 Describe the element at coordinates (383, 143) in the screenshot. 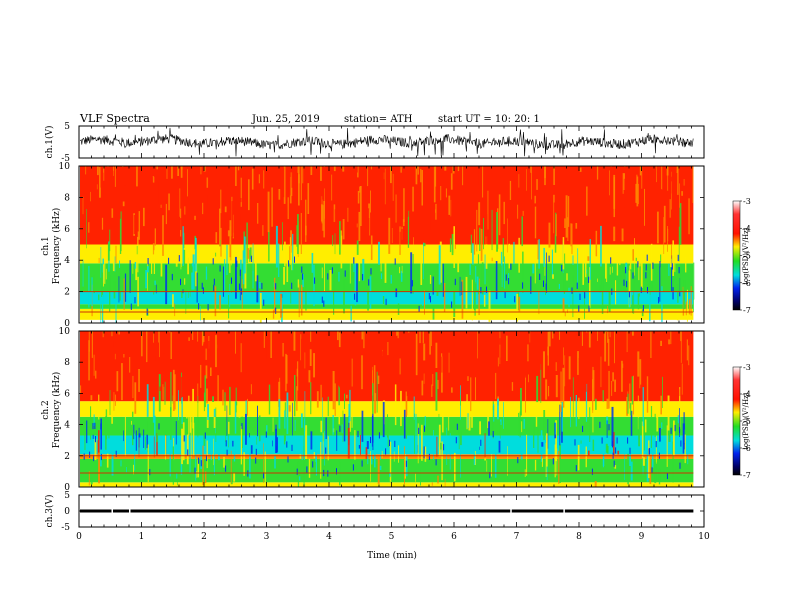

I see `ch1-waveform-panel: 5 -5` at that location.